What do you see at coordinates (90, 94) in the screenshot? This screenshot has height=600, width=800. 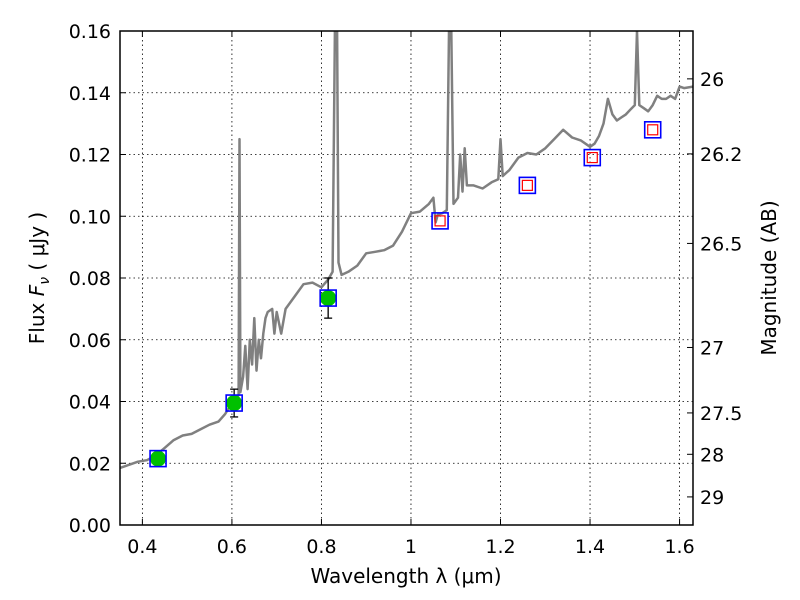 I see `y-tick-label: 0.14` at bounding box center [90, 94].